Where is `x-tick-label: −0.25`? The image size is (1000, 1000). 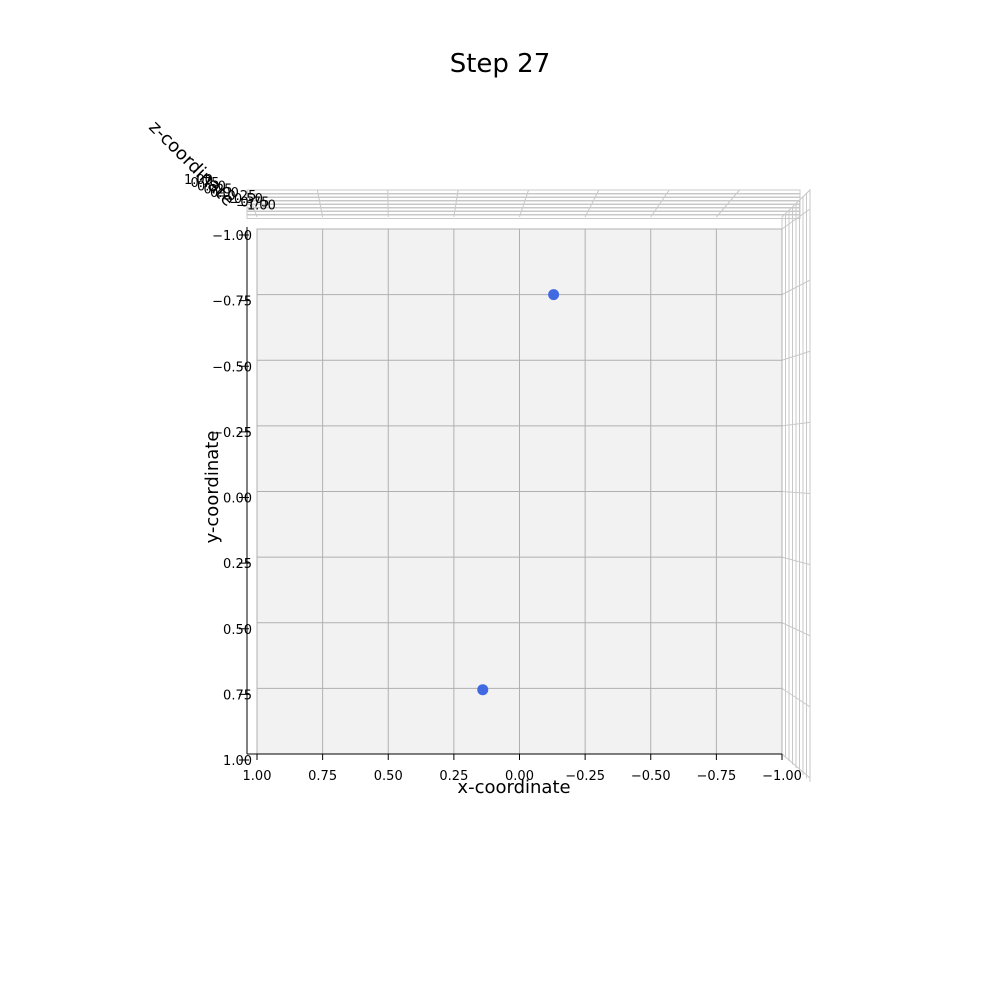
x-tick-label: −0.25 is located at coordinates (585, 776).